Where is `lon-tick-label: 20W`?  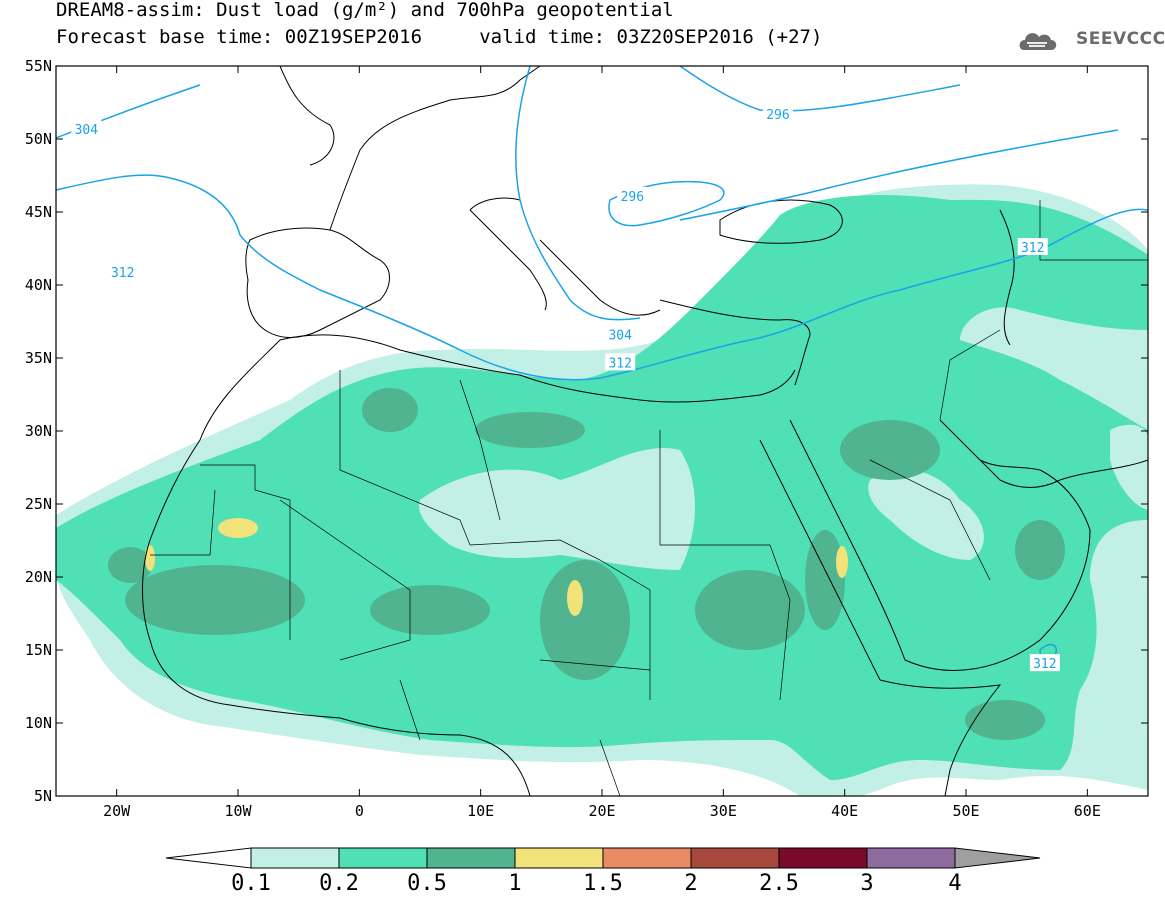 lon-tick-label: 20W is located at coordinates (117, 811).